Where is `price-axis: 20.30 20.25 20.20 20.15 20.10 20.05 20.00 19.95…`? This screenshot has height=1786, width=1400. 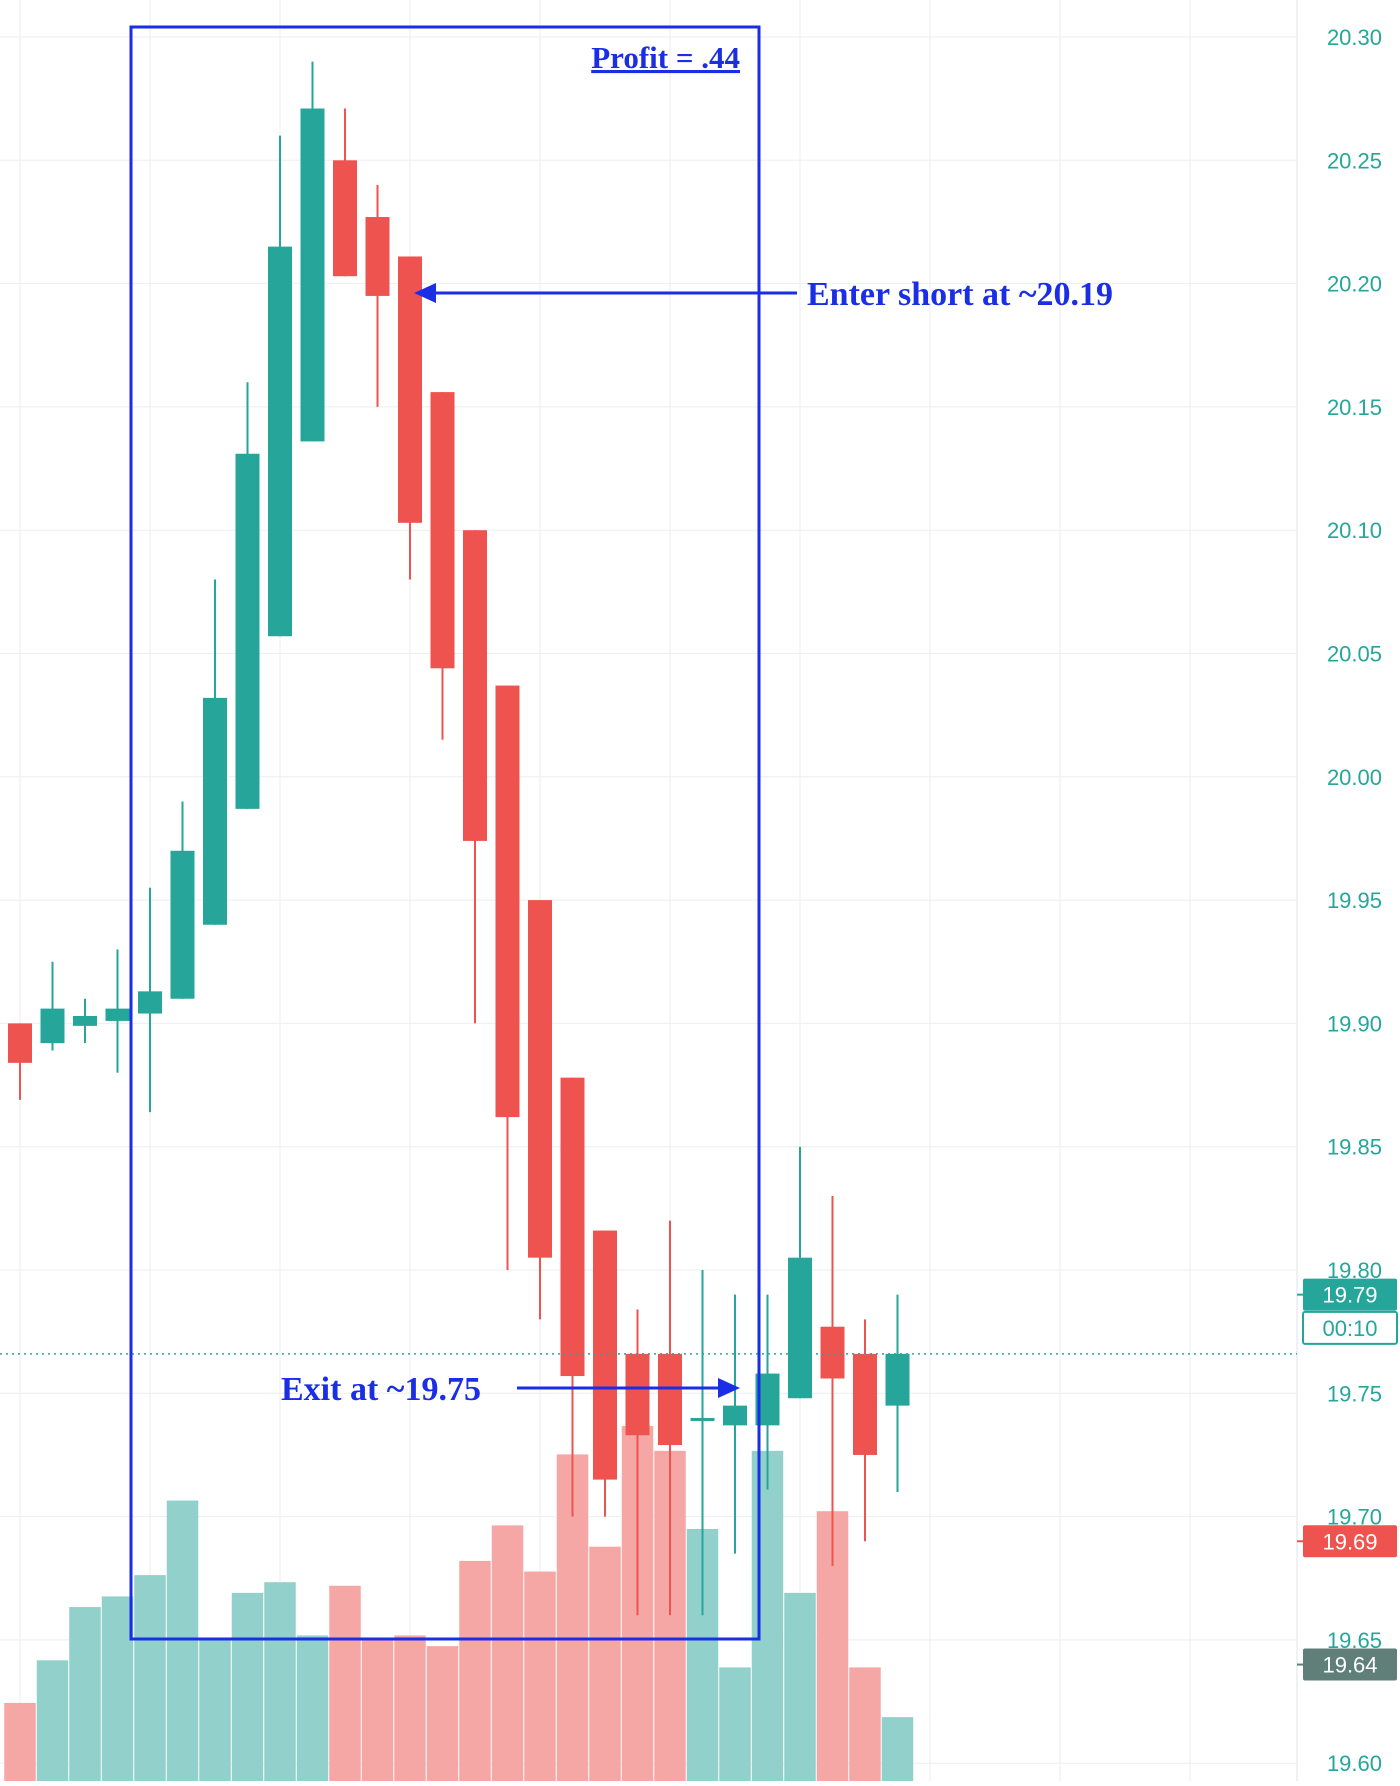 price-axis: 20.30 20.25 20.20 20.15 20.10 20.05 20.00 19.95… is located at coordinates (1354, 900).